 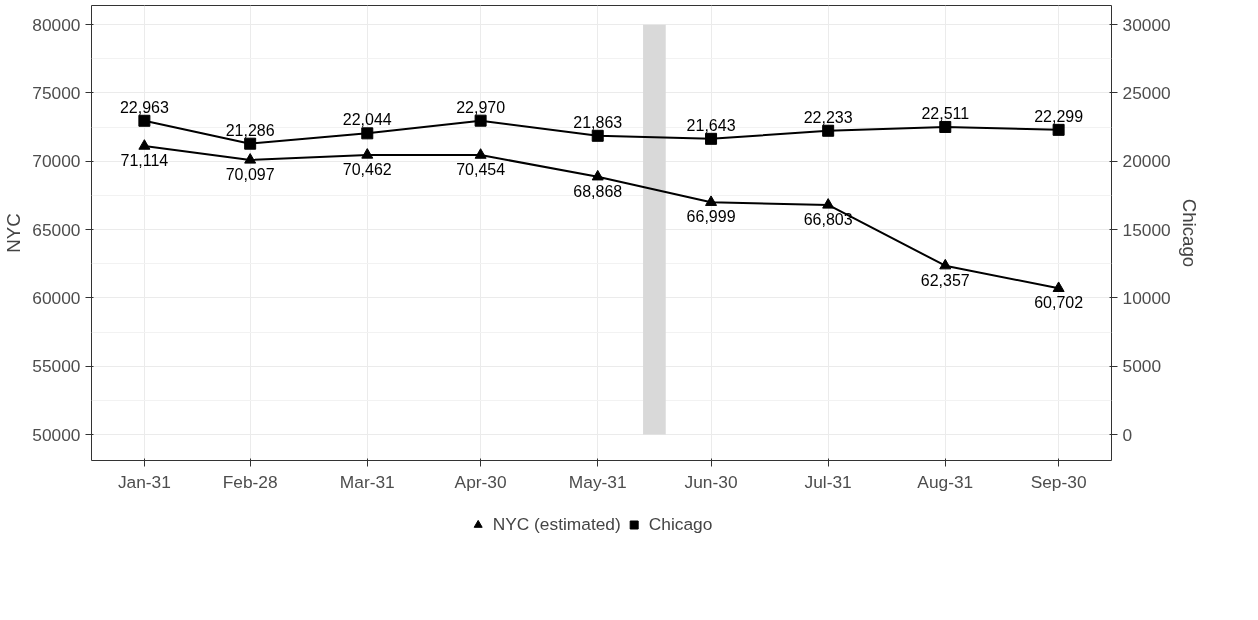 I want to click on data-label: 68,868, so click(x=598, y=191).